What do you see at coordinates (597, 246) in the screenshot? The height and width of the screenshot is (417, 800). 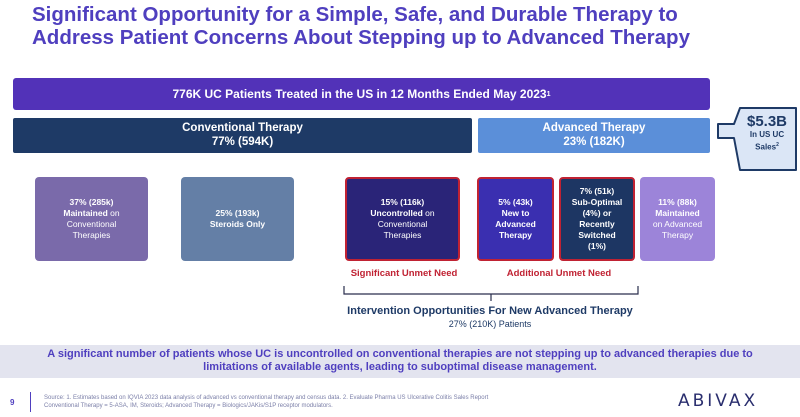 I see `segment-desc-line-5: (1%)` at bounding box center [597, 246].